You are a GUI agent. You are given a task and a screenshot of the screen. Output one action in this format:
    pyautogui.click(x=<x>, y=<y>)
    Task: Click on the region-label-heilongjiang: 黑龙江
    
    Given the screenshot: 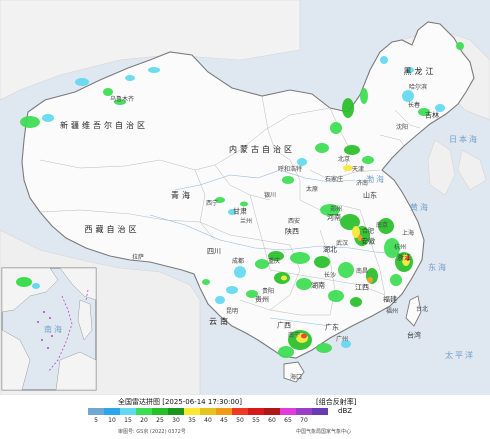 What is the action you would take?
    pyautogui.click(x=420, y=71)
    